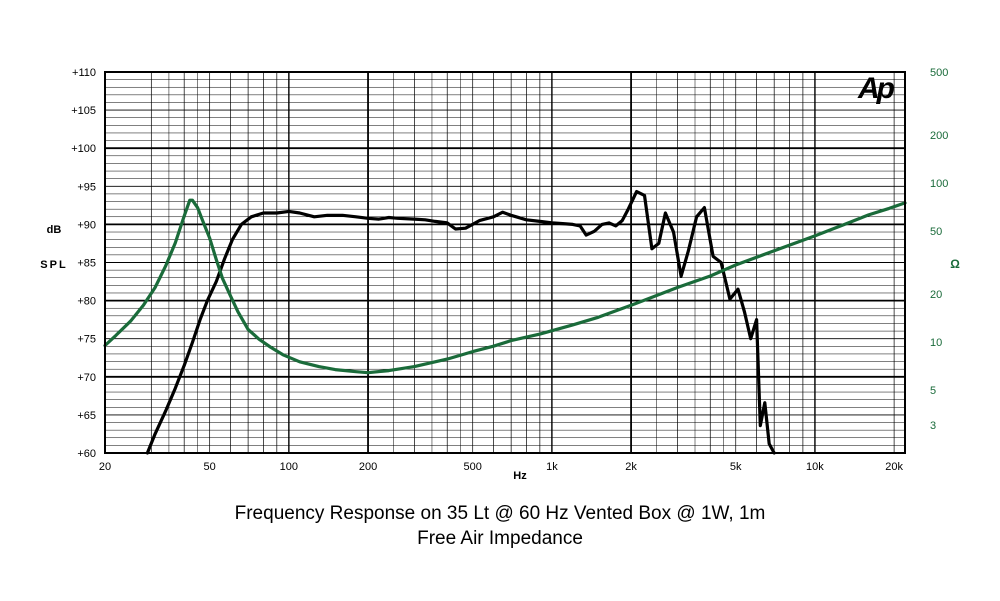  What do you see at coordinates (86, 187) in the screenshot?
I see `y-tick-label: +95` at bounding box center [86, 187].